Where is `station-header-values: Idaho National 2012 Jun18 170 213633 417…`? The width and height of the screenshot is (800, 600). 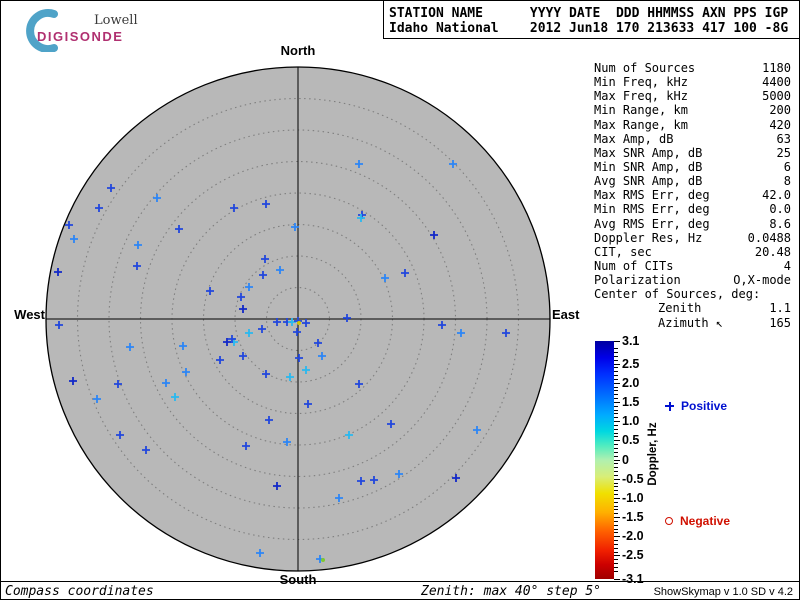 station-header-values: Idaho National 2012 Jun18 170 213633 417… is located at coordinates (589, 28).